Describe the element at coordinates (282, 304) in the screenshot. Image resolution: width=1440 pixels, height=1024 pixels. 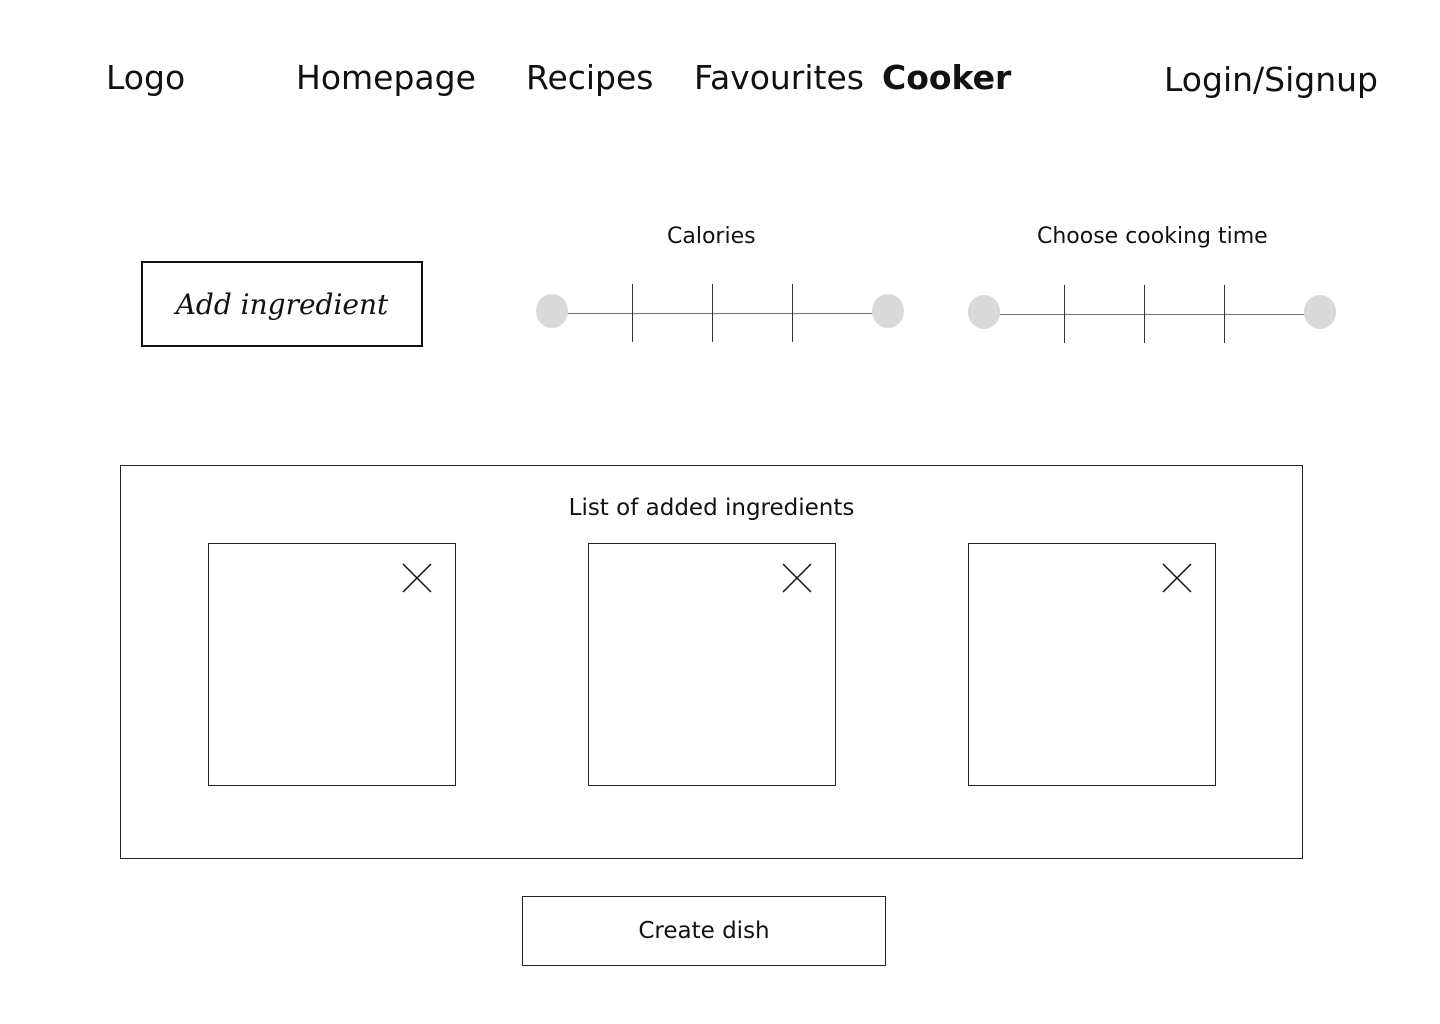
I see `add-ingredient-button: Add ingredient` at that location.